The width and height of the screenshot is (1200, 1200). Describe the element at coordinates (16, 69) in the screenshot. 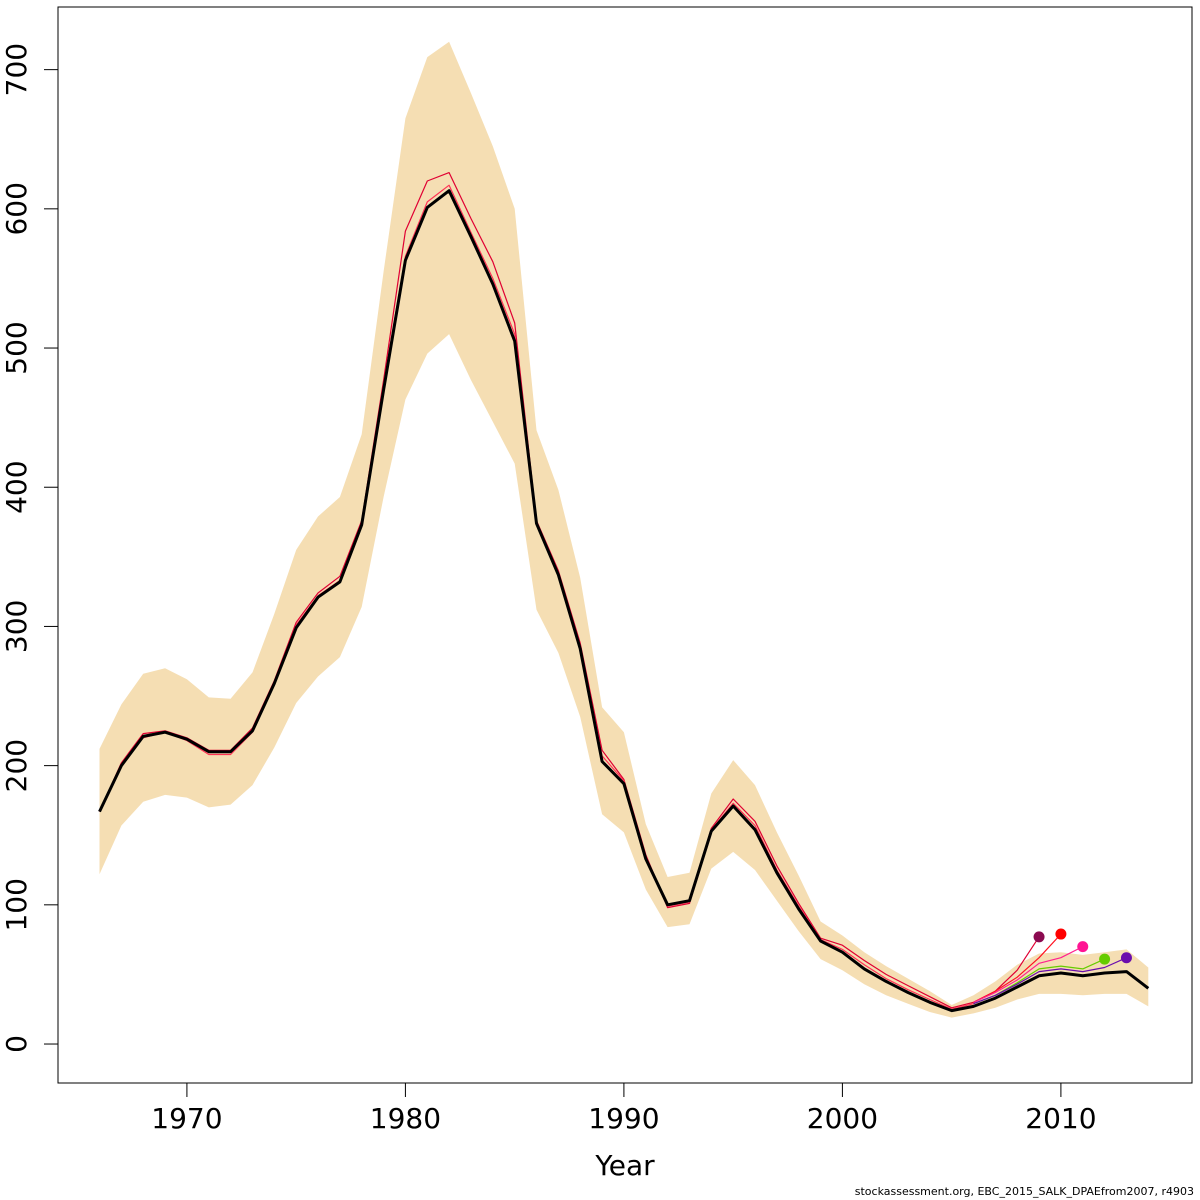

I see `y-tick-label: 700` at that location.